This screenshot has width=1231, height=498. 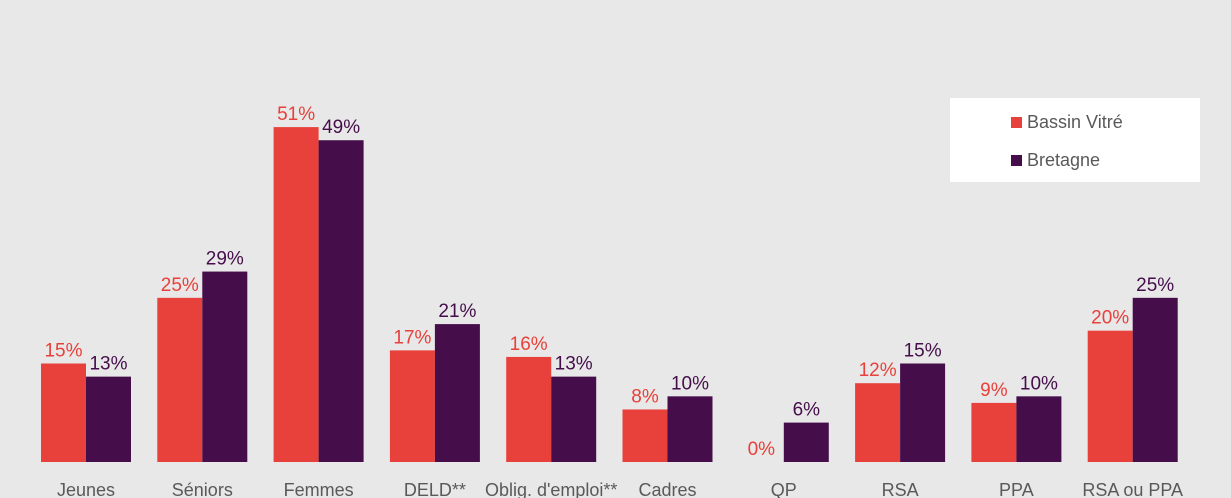 I want to click on x-tick-label: DELD**, so click(x=435, y=489).